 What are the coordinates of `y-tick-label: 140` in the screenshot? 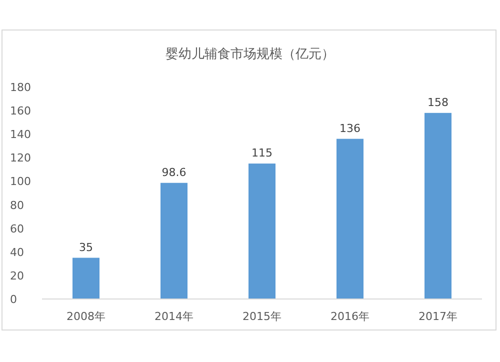 It's located at (20, 135).